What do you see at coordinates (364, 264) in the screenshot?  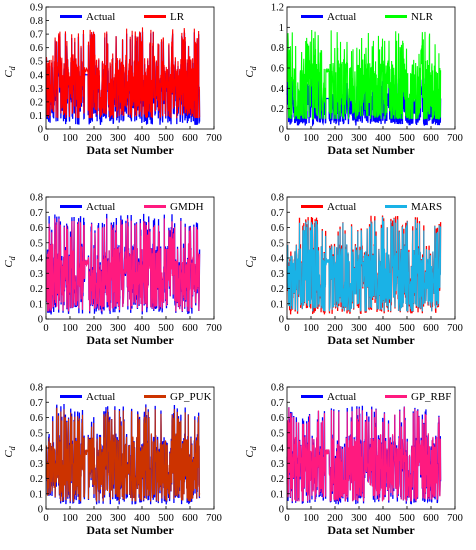 I see `series-mars-line` at bounding box center [364, 264].